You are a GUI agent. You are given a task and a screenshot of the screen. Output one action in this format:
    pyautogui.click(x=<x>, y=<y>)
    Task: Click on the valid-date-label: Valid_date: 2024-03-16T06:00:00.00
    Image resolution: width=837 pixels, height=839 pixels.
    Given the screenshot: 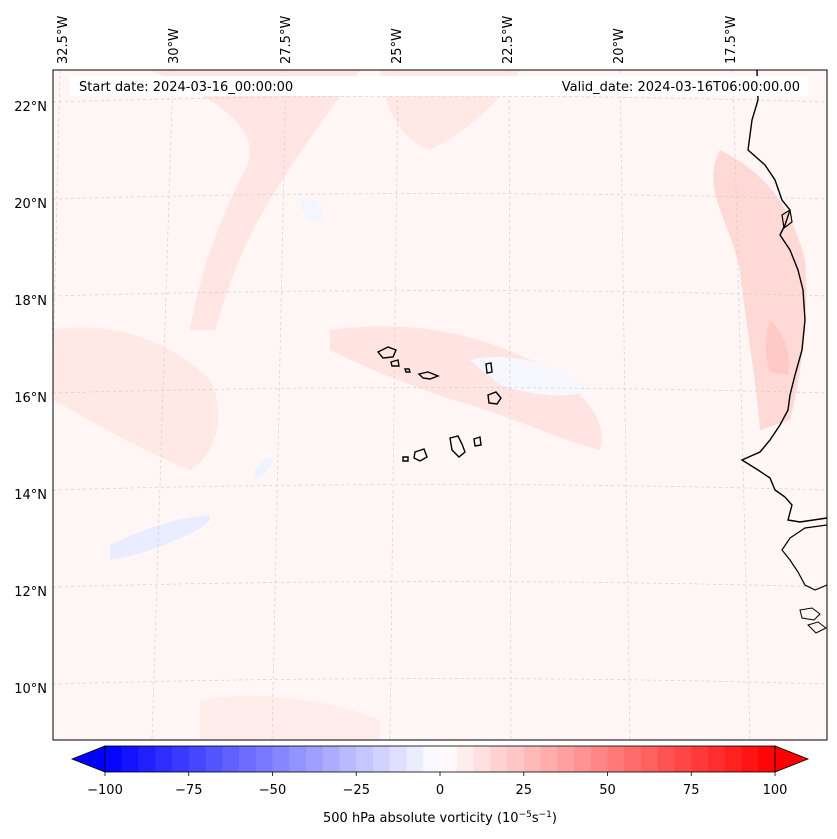 What is the action you would take?
    pyautogui.click(x=681, y=87)
    